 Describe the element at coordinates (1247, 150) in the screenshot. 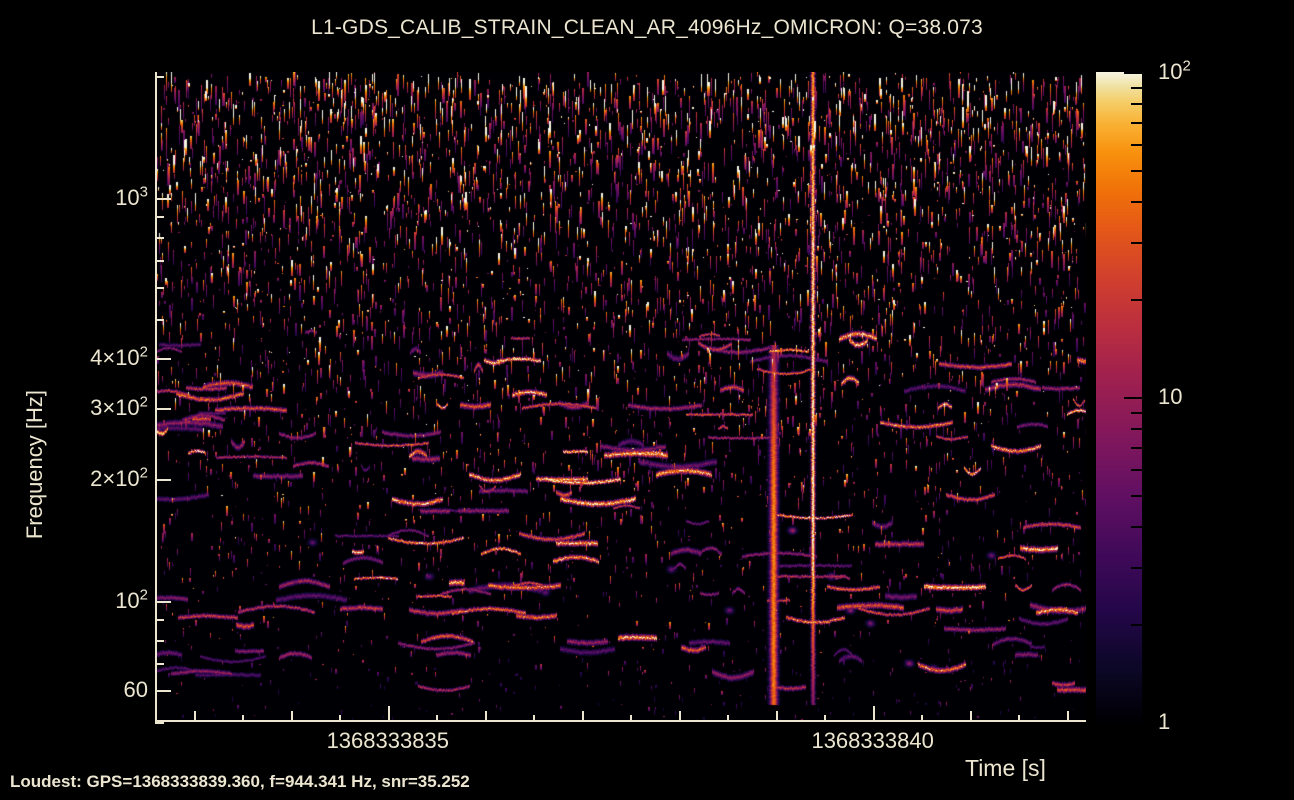

I see `colorbar-title-wrap: SNR` at that location.